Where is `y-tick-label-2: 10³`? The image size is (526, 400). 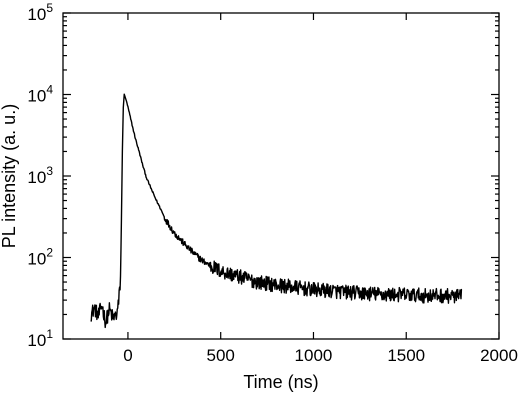
y-tick-label-2: 10³ is located at coordinates (40, 175).